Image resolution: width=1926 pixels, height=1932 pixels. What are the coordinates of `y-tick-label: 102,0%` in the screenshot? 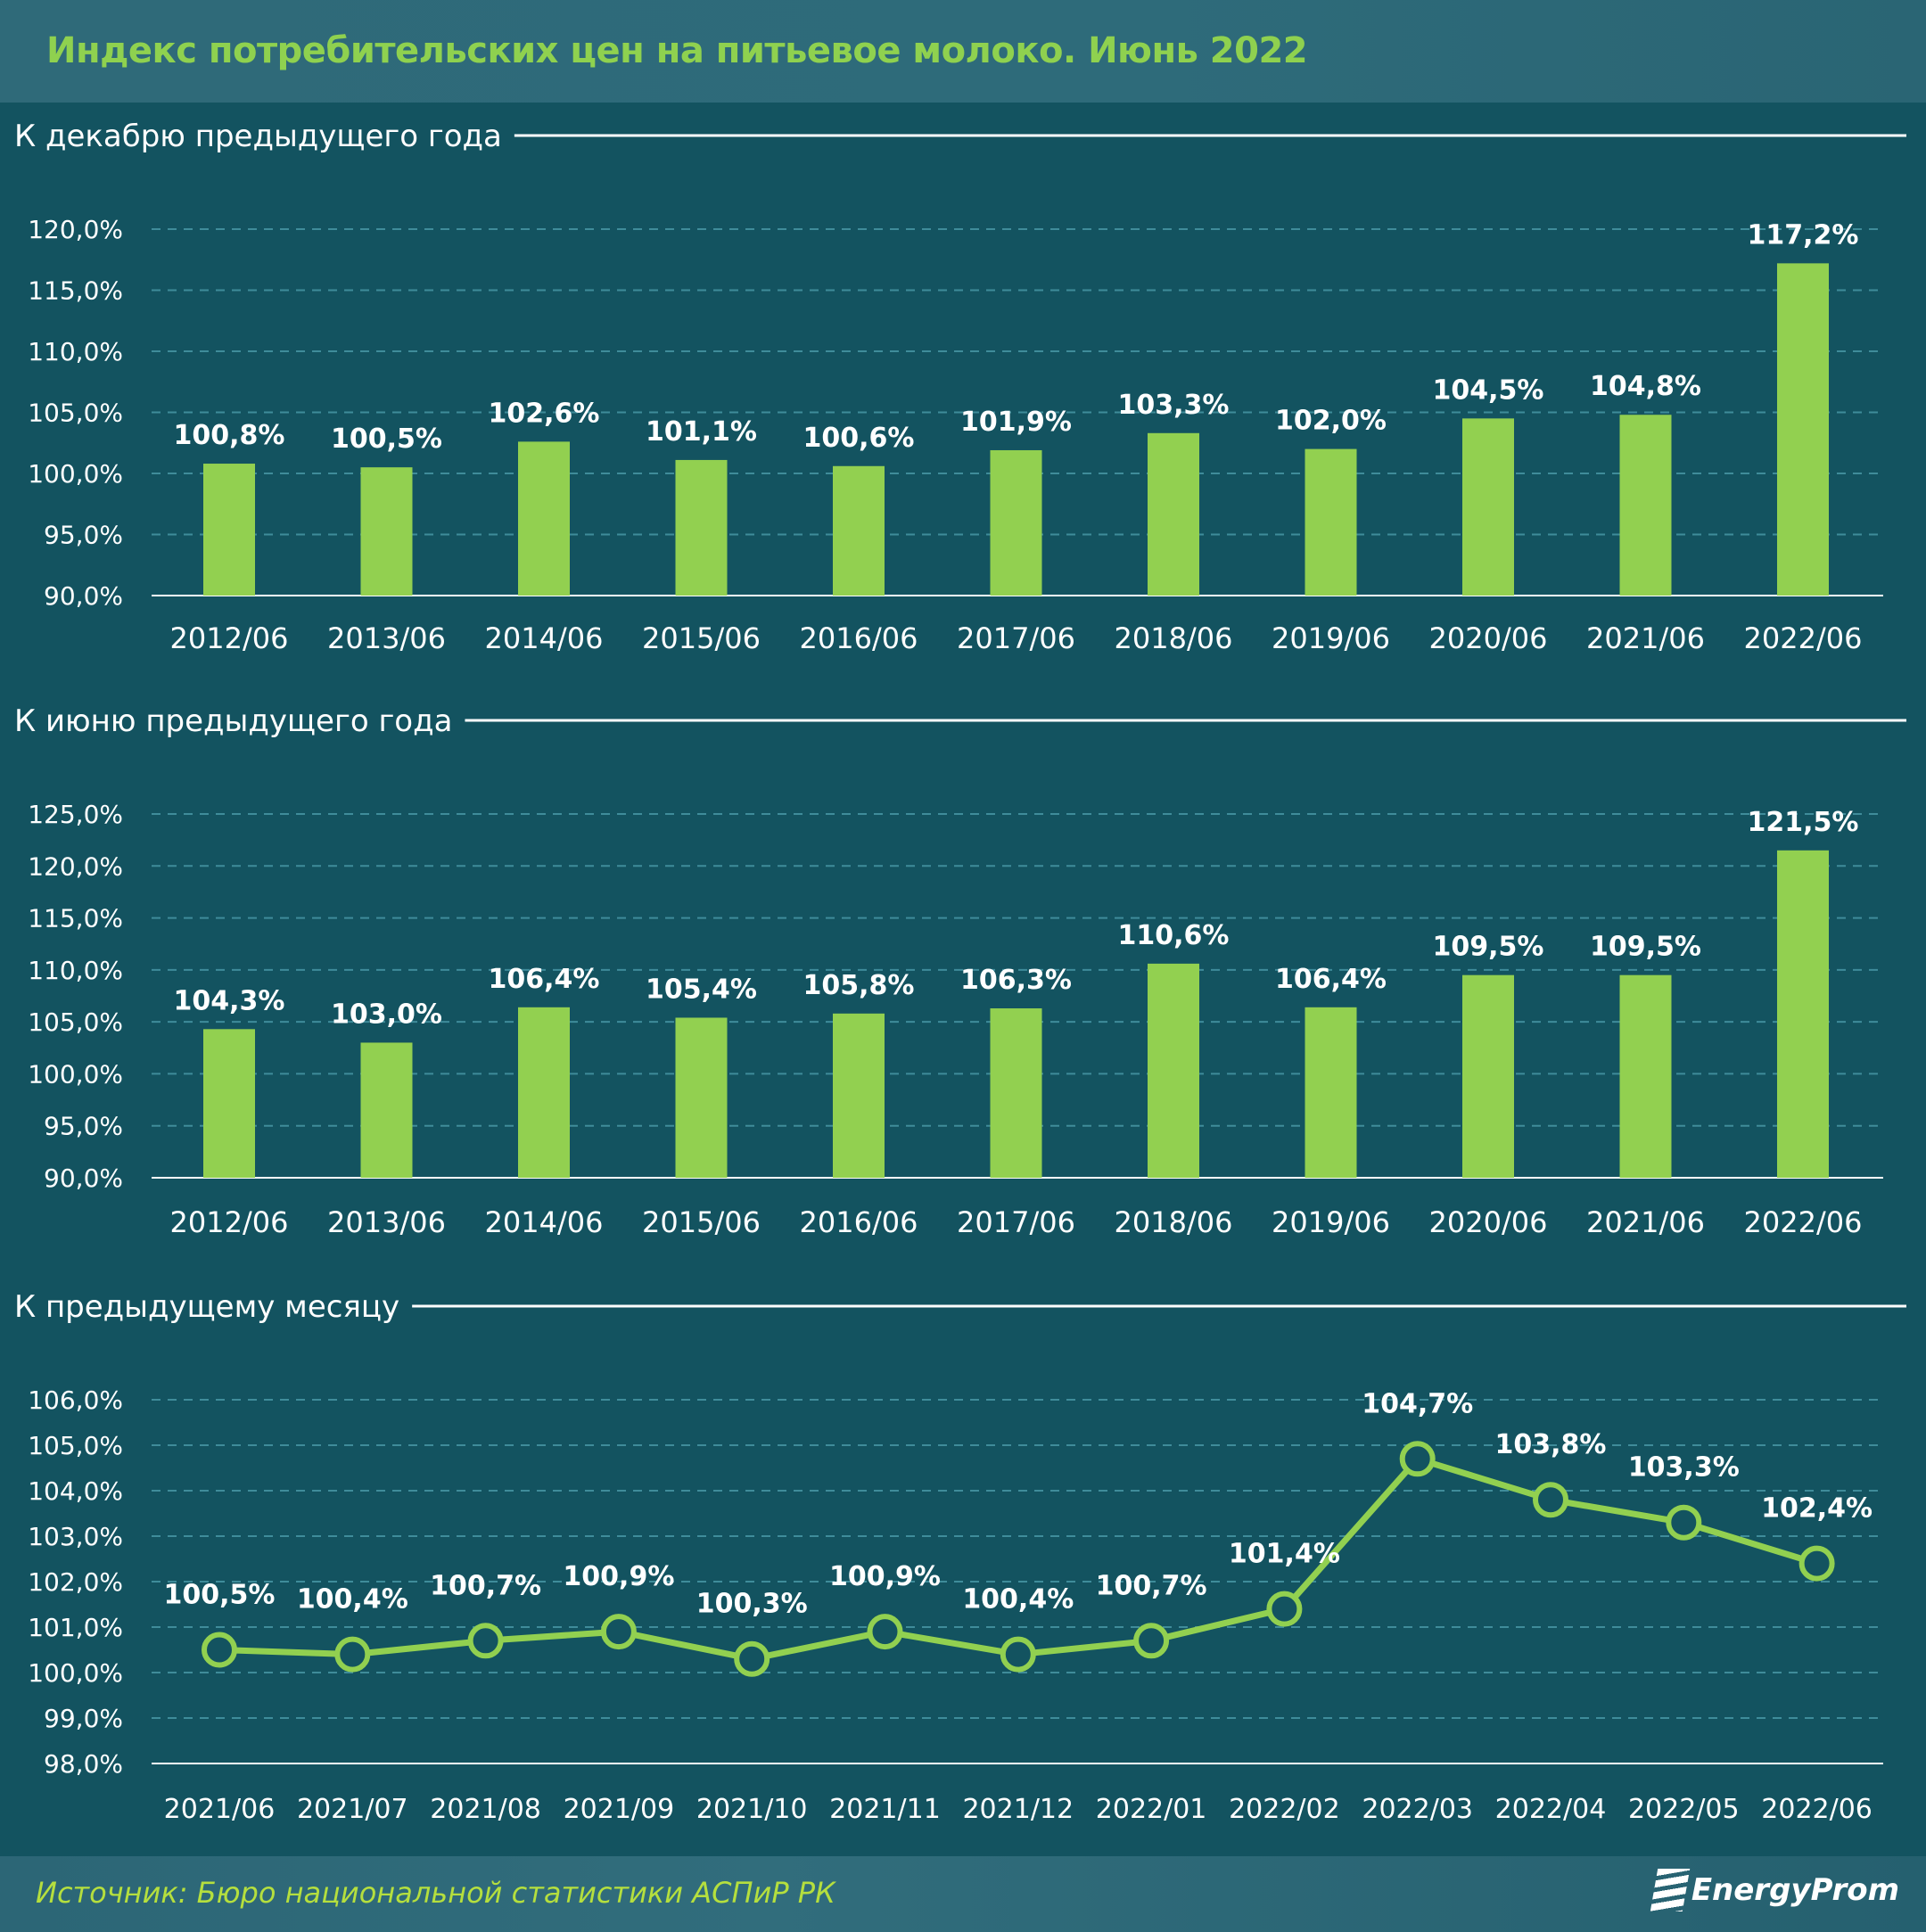 It's located at (75, 1582).